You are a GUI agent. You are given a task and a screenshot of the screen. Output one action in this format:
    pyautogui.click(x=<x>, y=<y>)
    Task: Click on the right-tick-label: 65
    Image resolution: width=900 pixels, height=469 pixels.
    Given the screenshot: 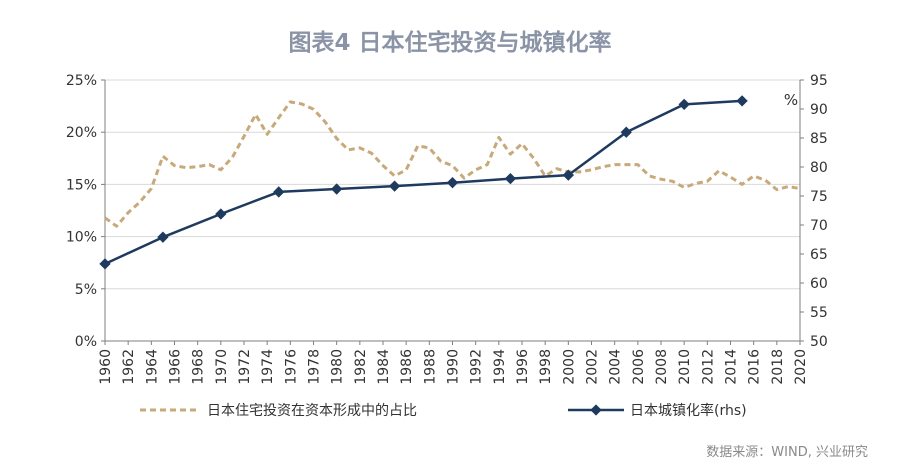 What is the action you would take?
    pyautogui.click(x=819, y=255)
    